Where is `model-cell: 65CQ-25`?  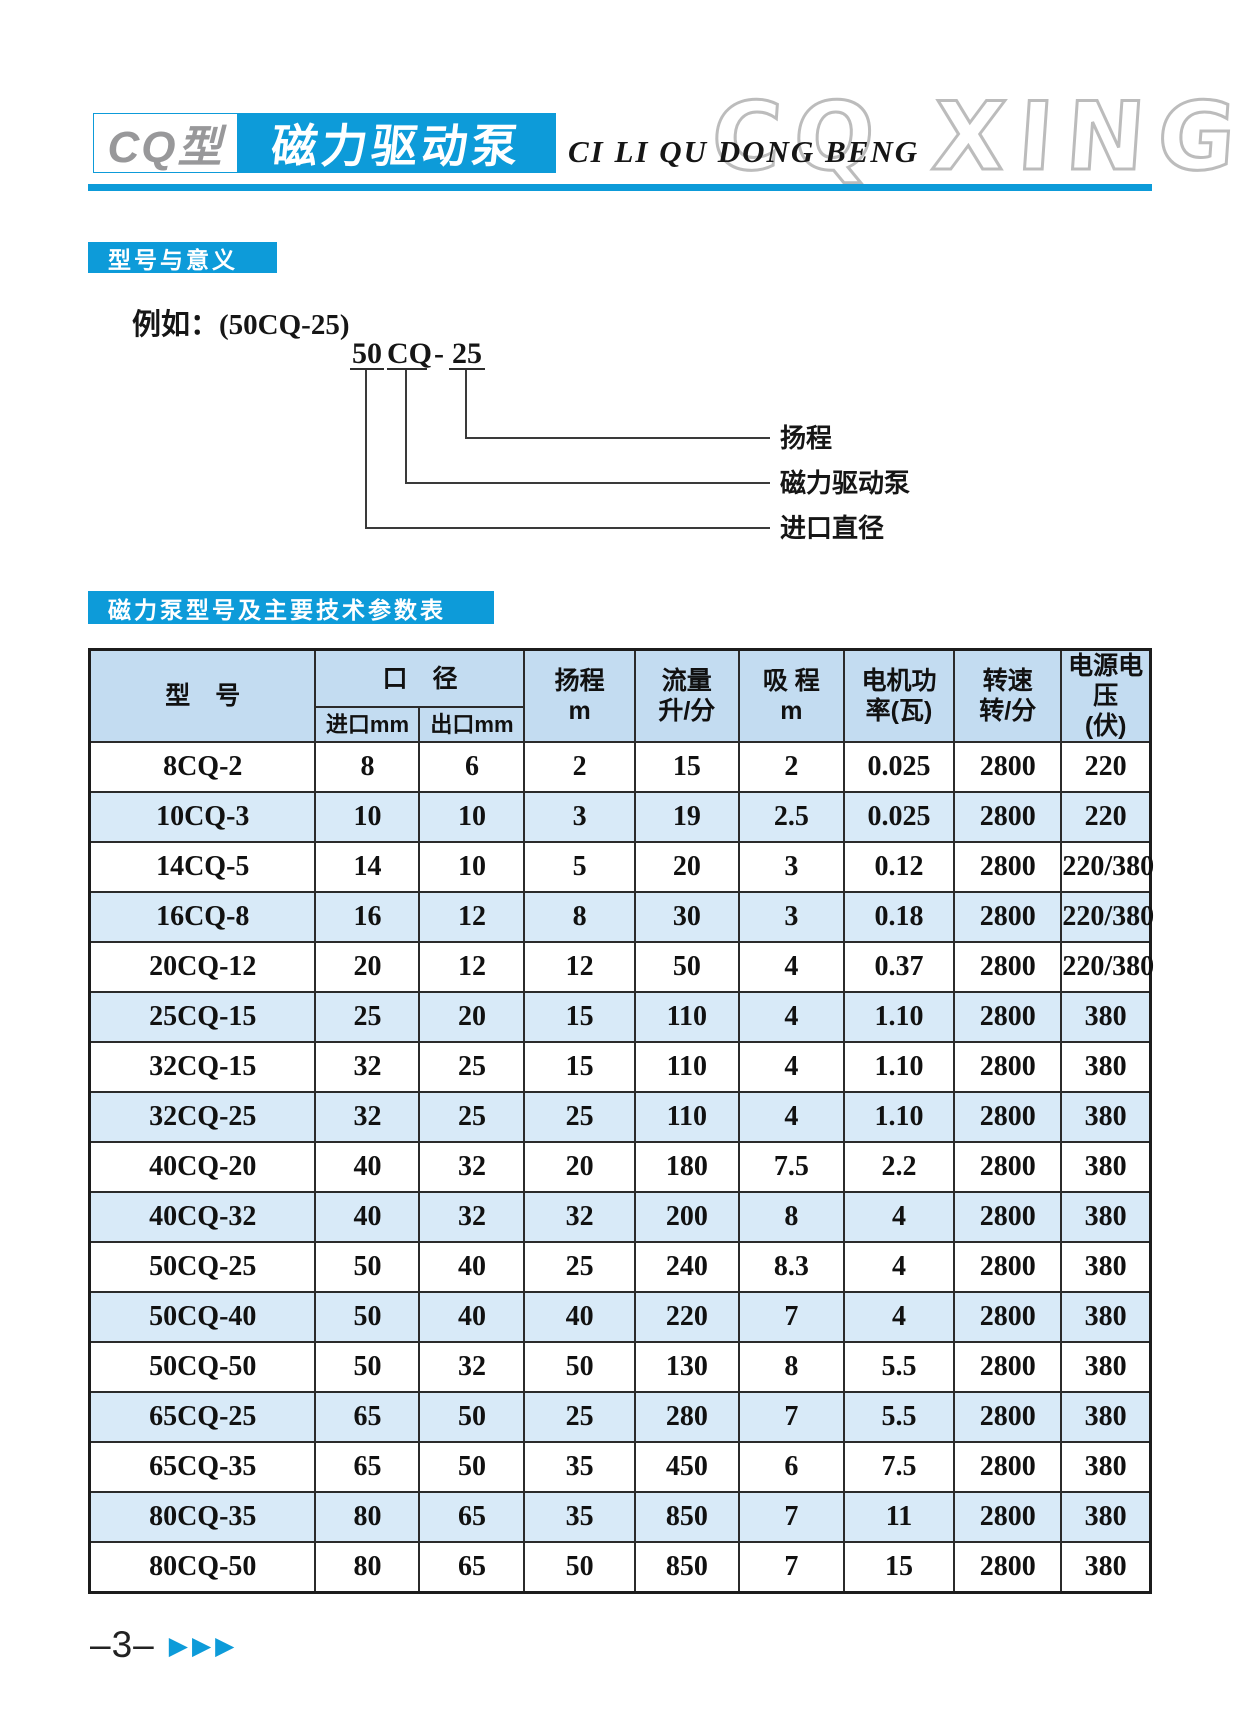
model-cell: 65CQ-25 is located at coordinates (202, 1417).